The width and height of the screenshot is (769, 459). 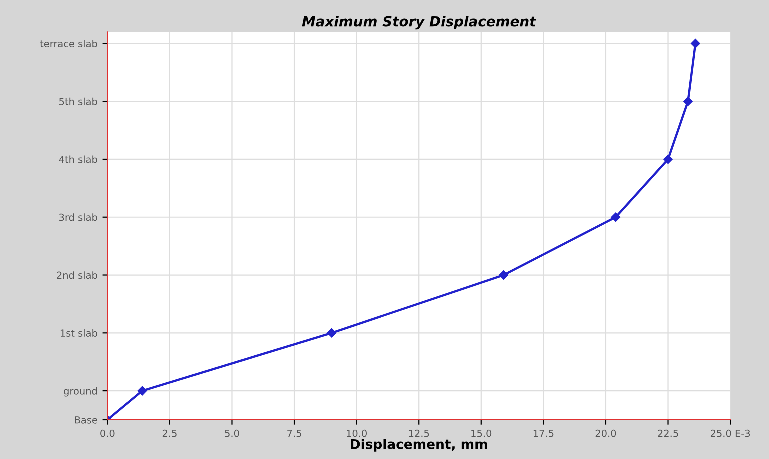 I want to click on x-tick-label: 2.5, so click(x=169, y=434).